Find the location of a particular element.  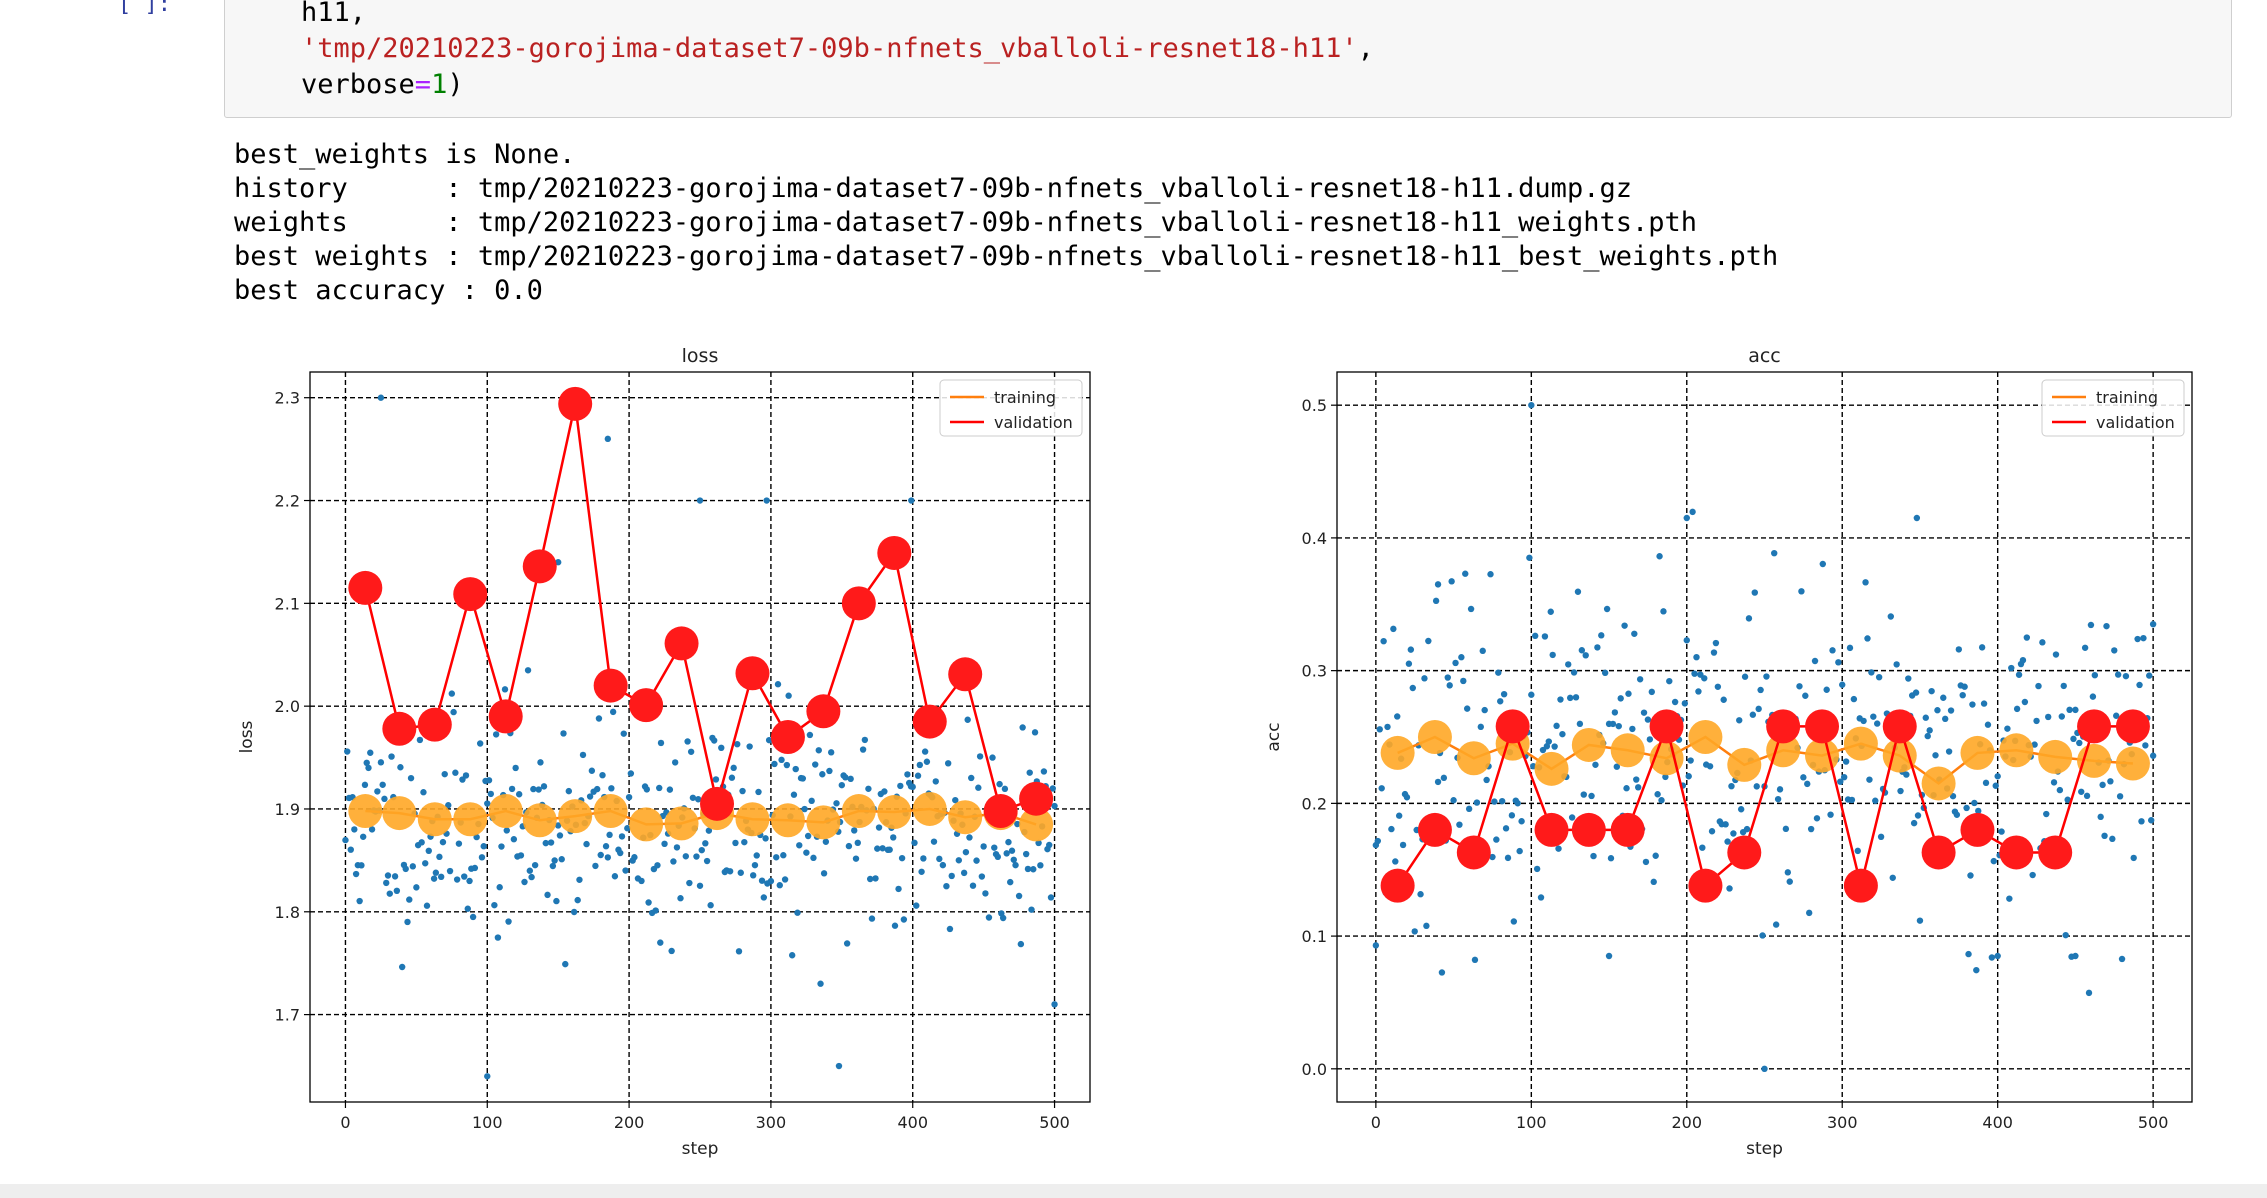

validation-line is located at coordinates (700, 608).